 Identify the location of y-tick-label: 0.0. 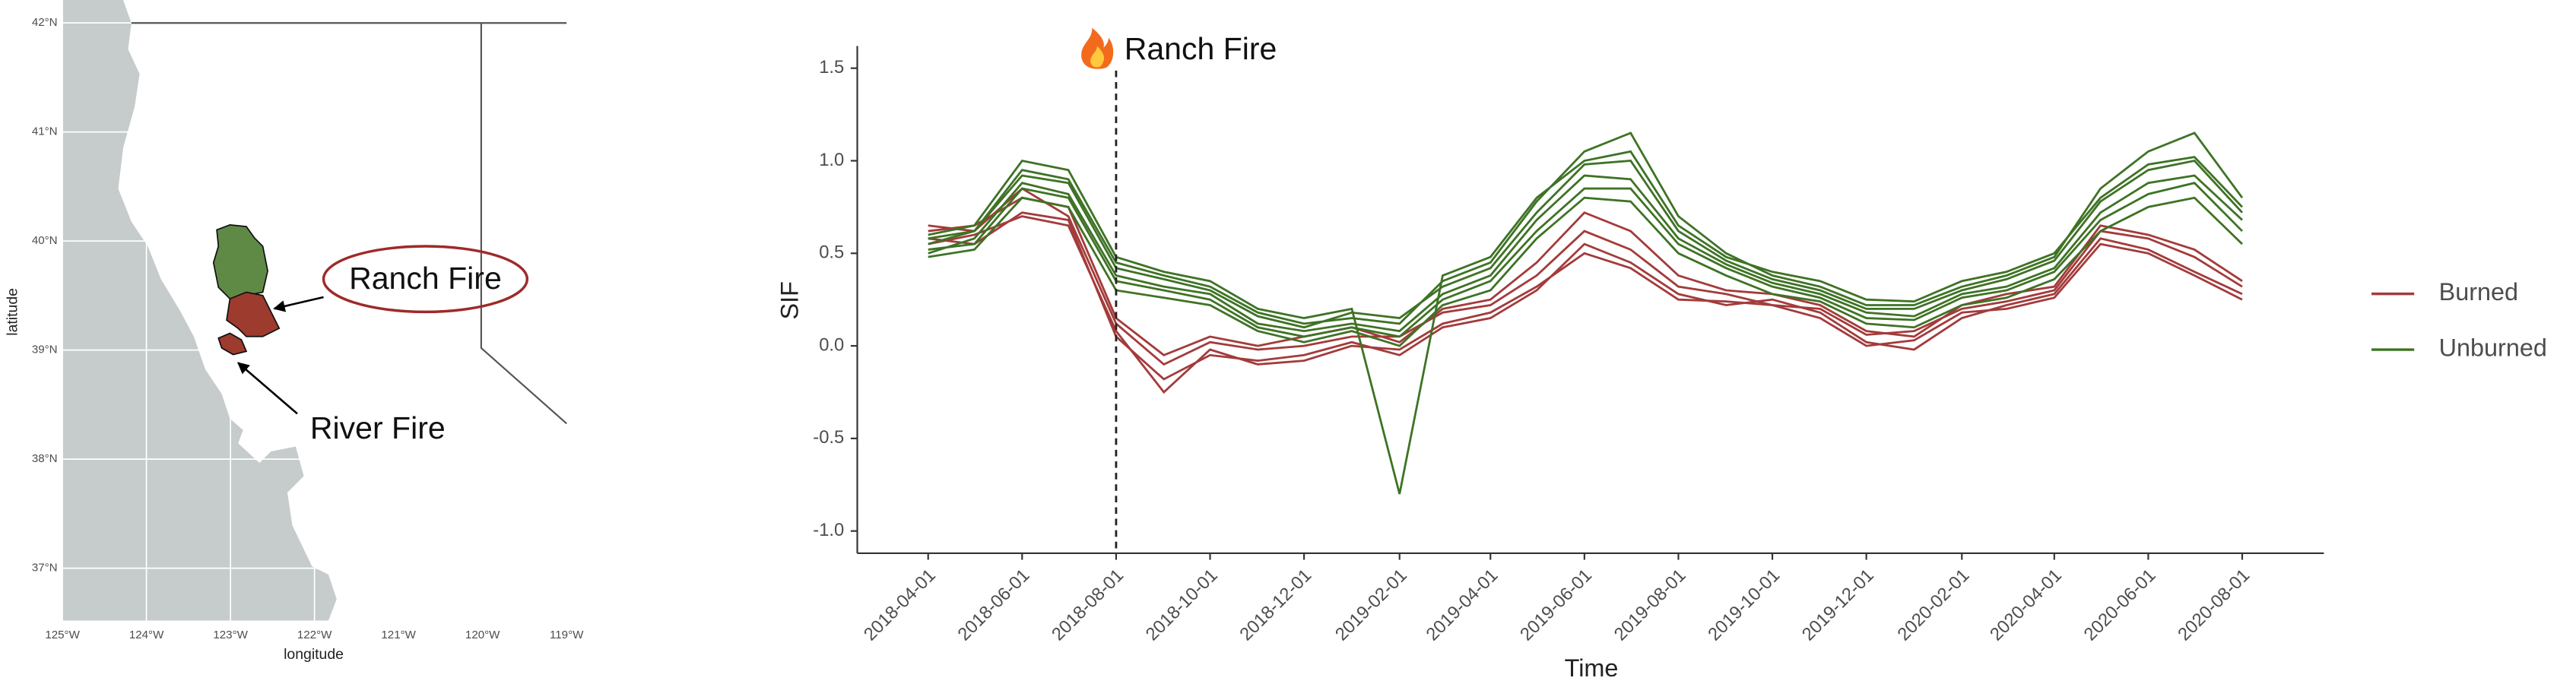
(831, 345).